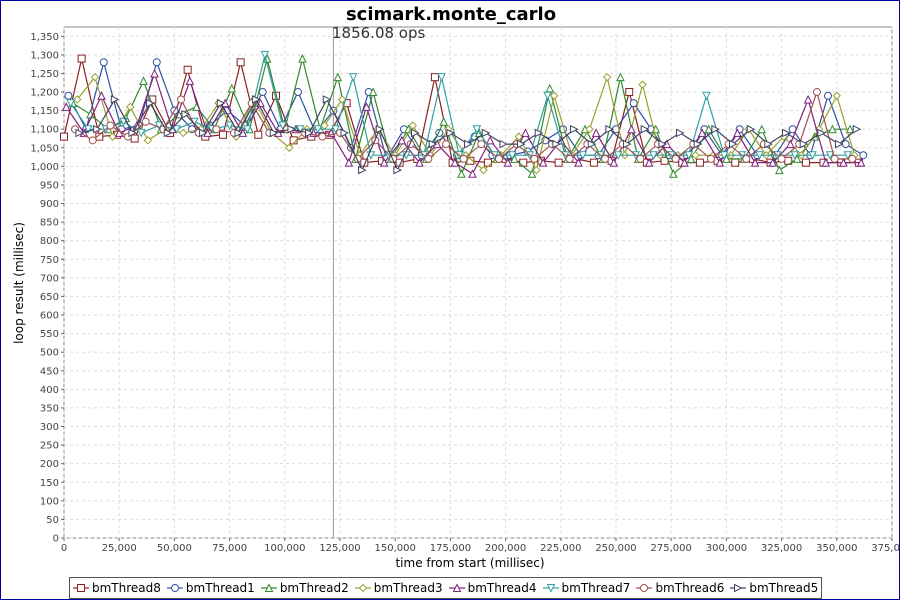  What do you see at coordinates (220, 588) in the screenshot?
I see `legend-label: bmThread1` at bounding box center [220, 588].